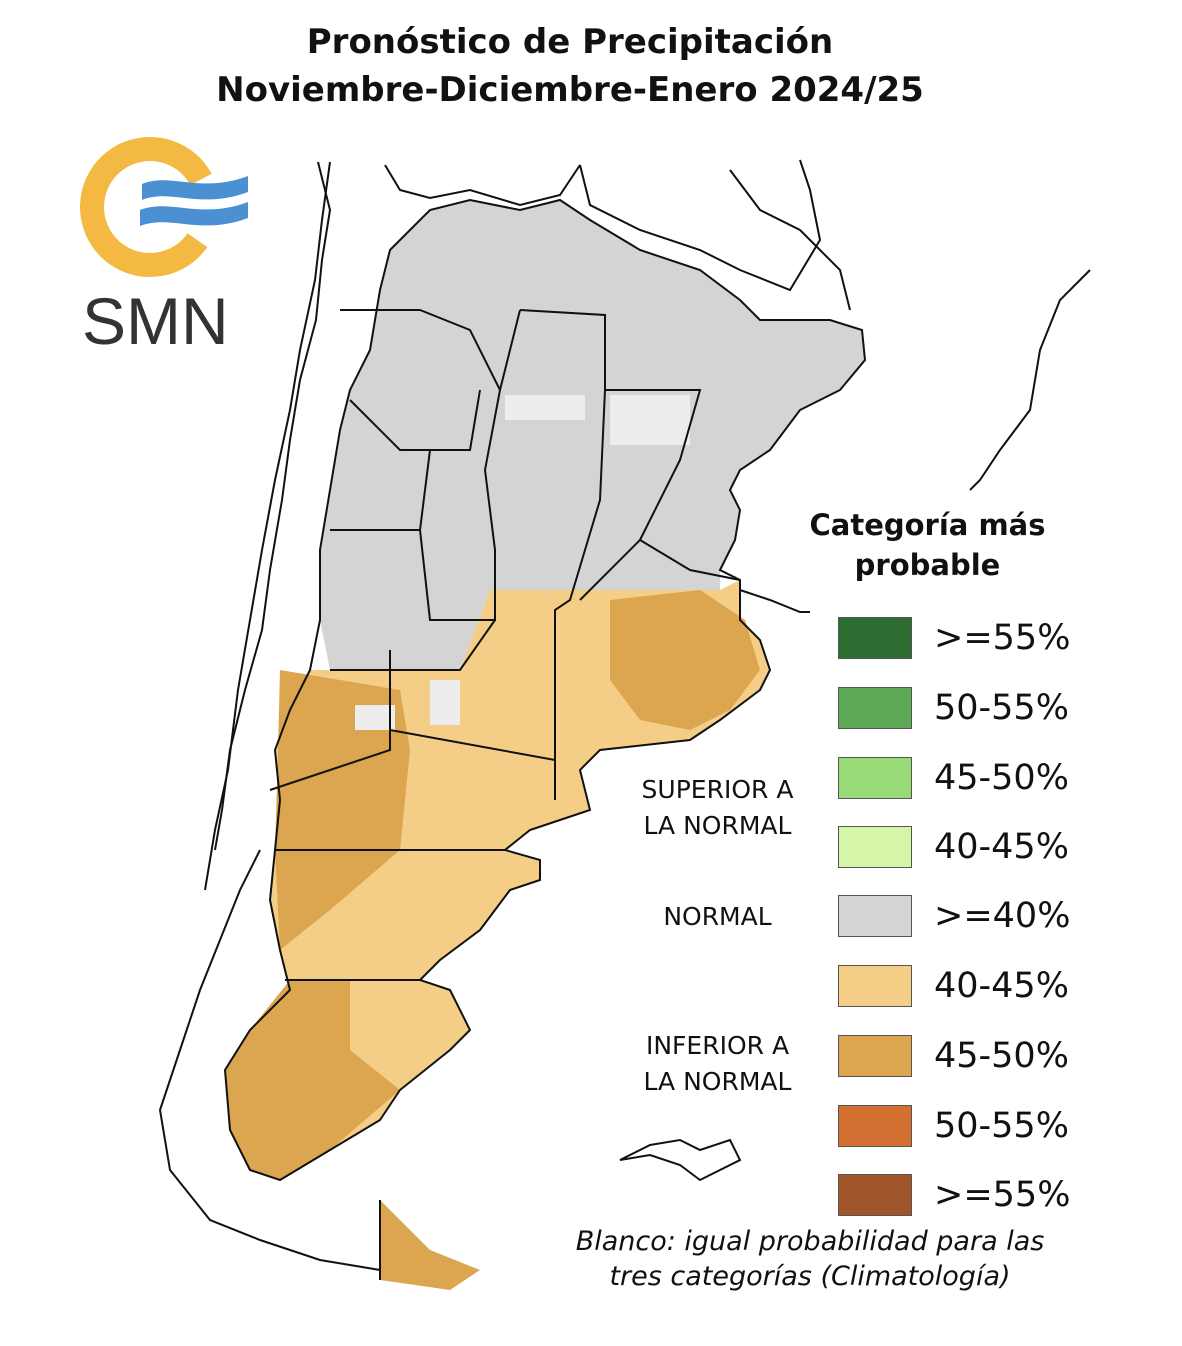  I want to click on legend-title-line1: Categoría más, so click(927, 525).